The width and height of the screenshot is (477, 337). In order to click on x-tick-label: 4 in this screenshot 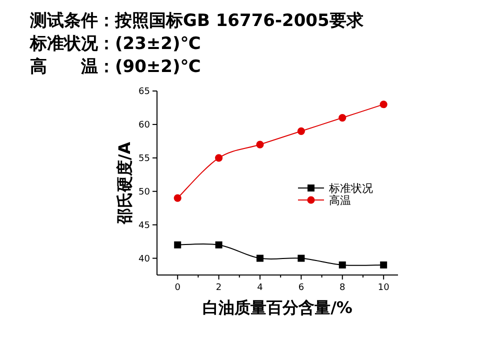, I will do `click(260, 288)`.